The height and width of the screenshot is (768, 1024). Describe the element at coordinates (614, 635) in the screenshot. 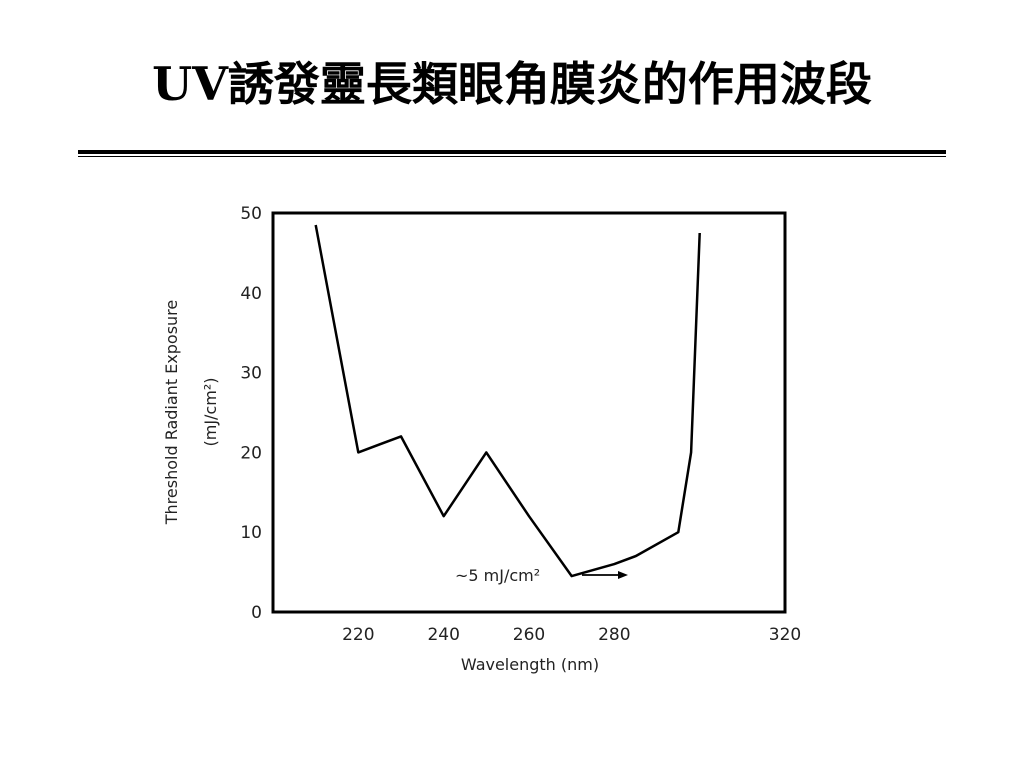

I see `x-tick-label: 280` at that location.